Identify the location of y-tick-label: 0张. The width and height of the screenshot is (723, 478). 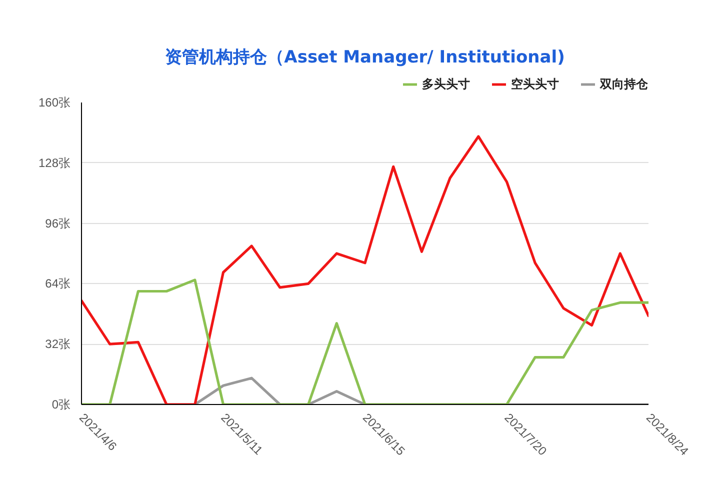
(61, 405).